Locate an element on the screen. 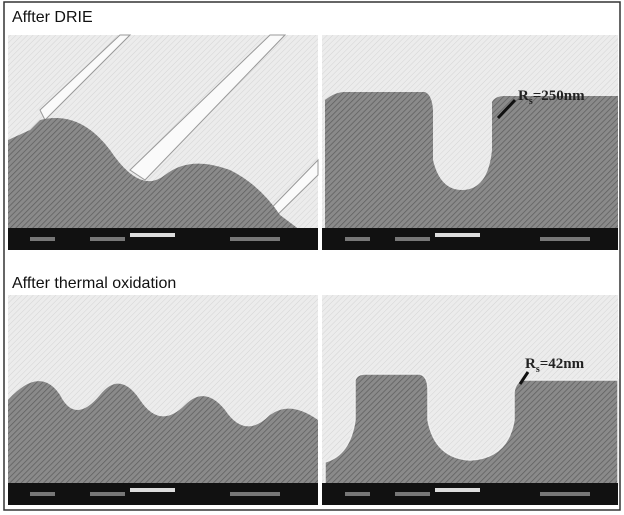  annotation: Rs=250nm is located at coordinates (551, 97).